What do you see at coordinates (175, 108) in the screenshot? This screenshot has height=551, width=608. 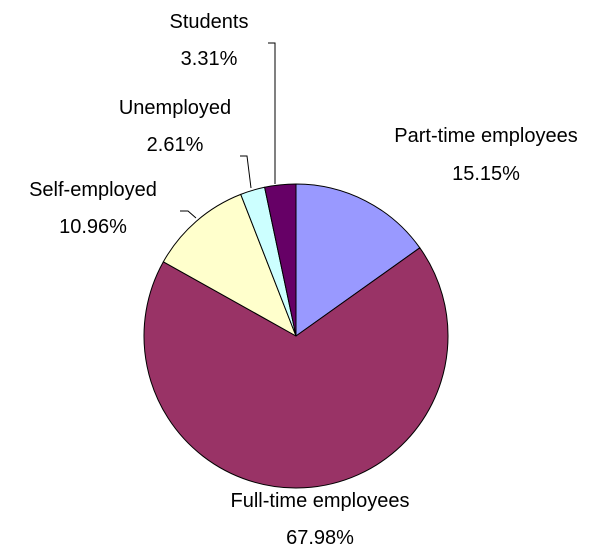 I see `slice-name-unemployed: Unemployed` at bounding box center [175, 108].